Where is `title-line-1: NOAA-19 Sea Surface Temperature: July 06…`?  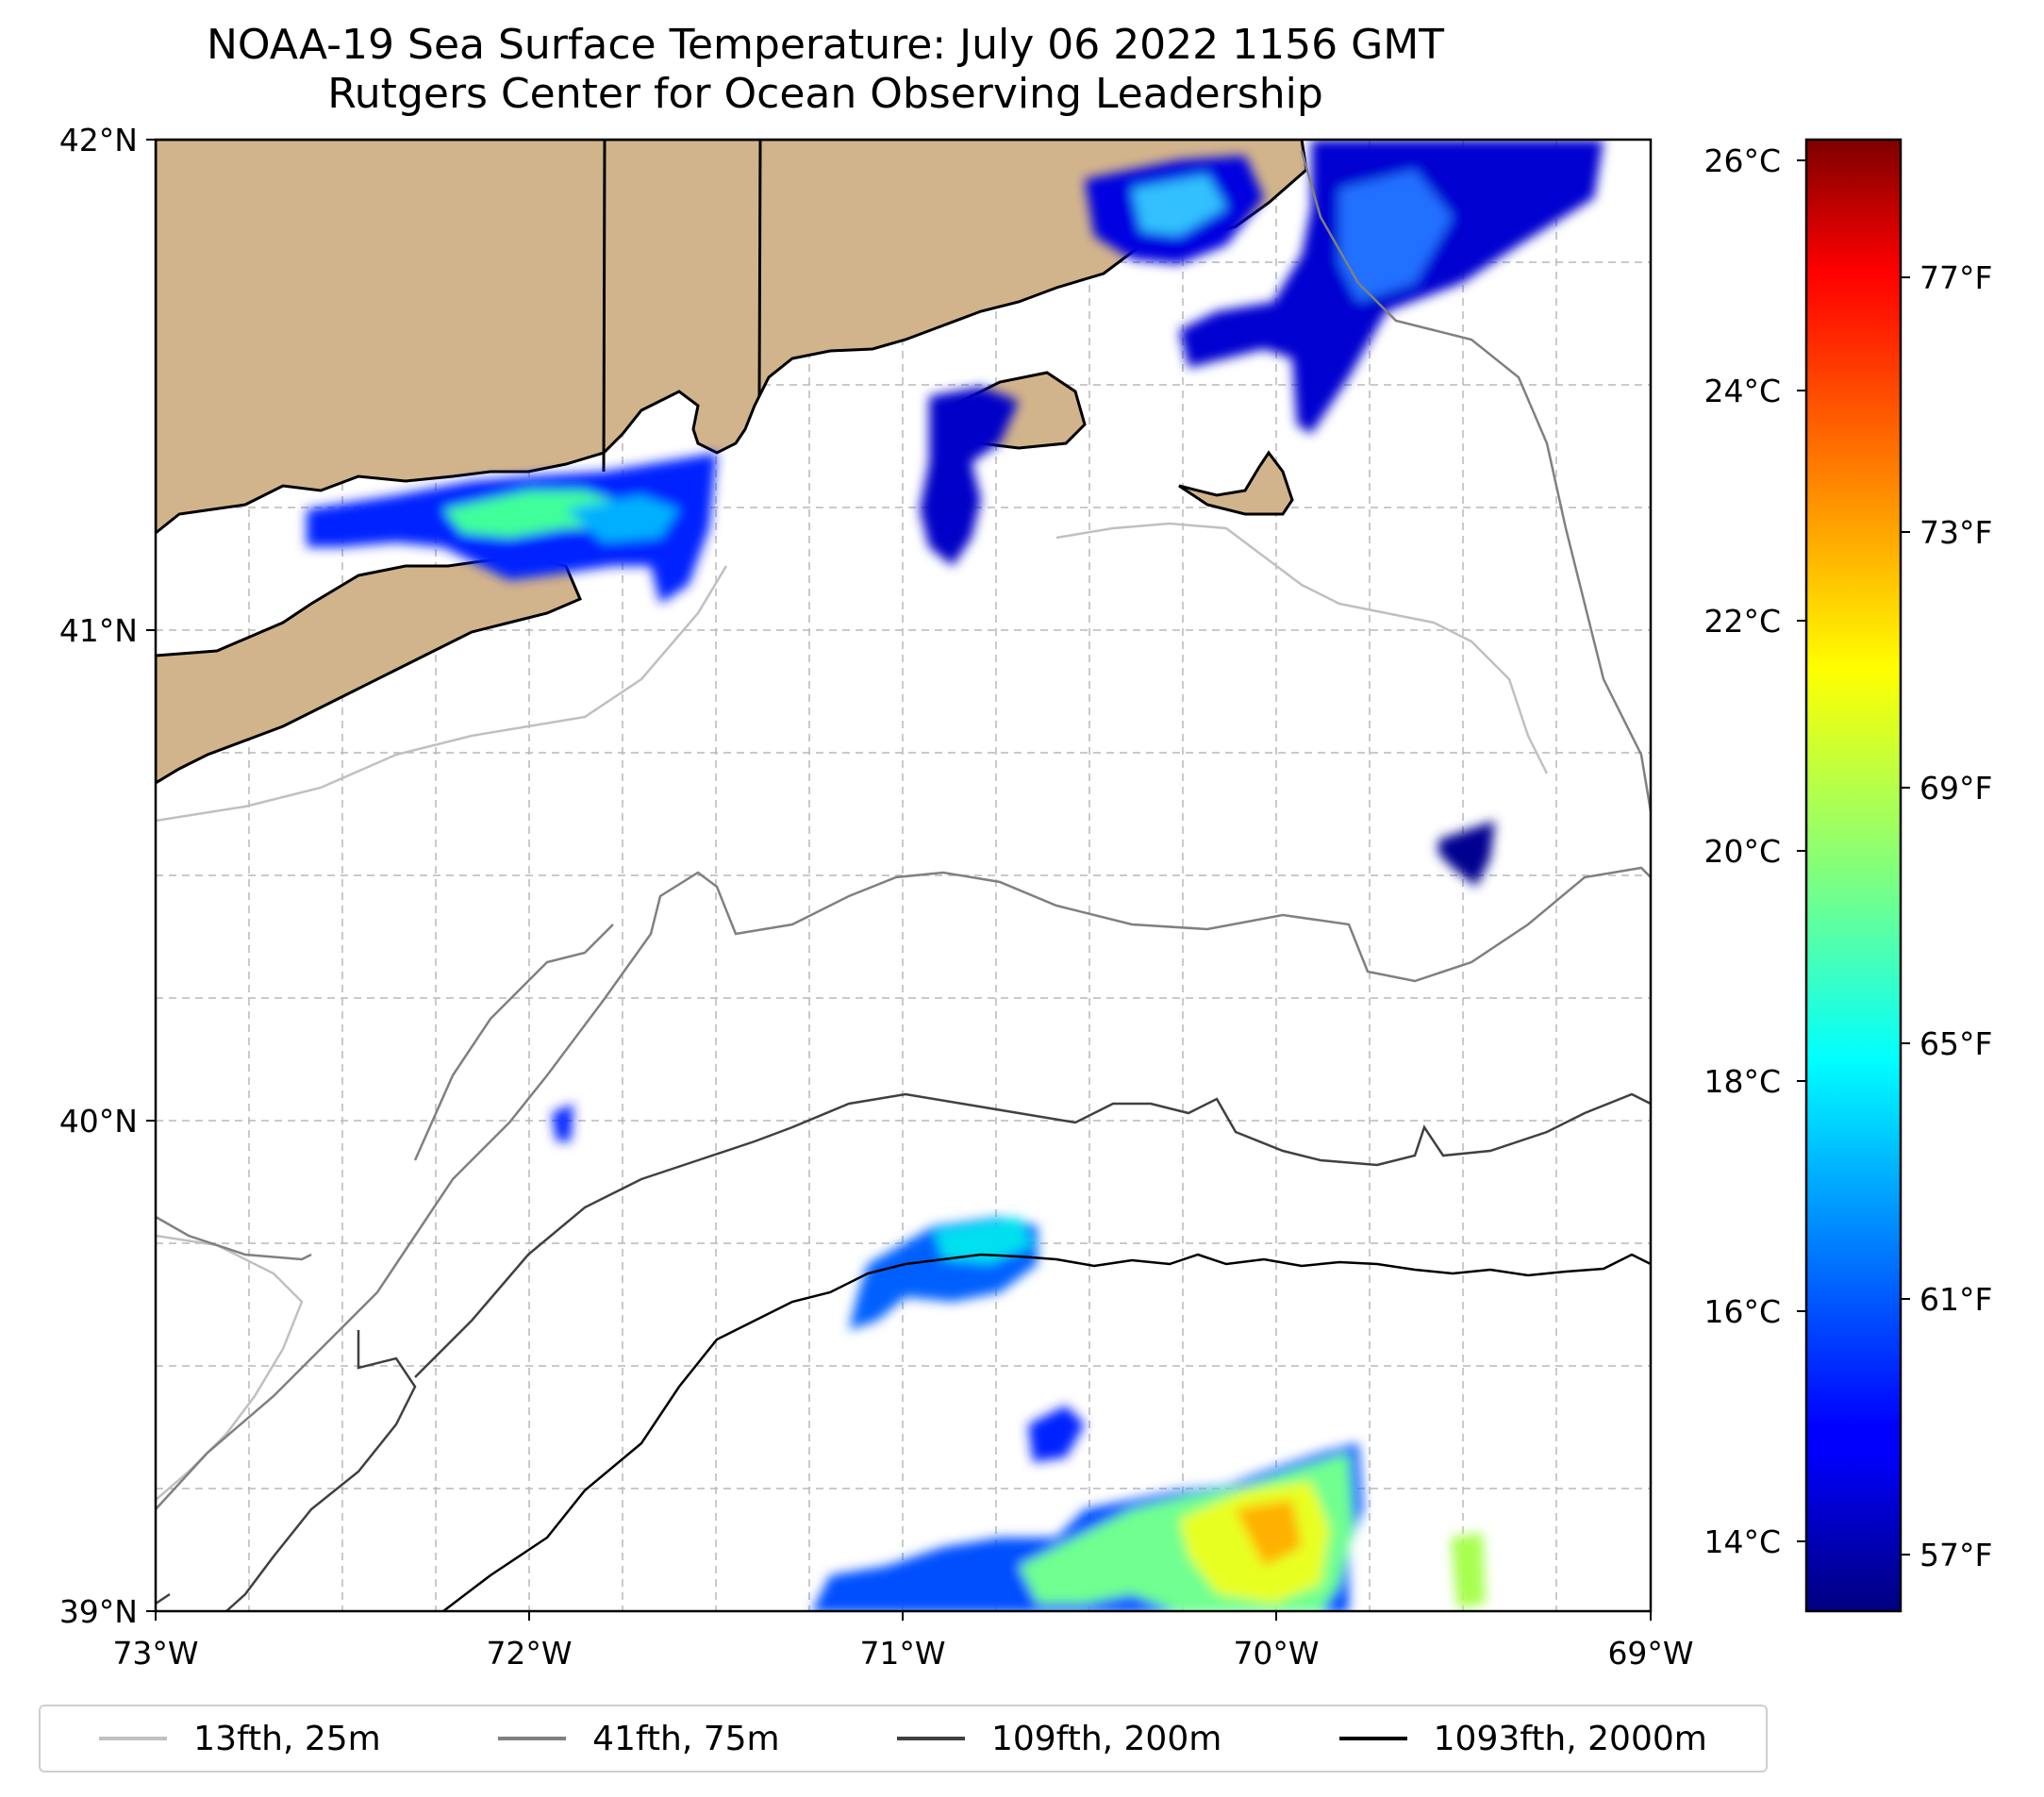
title-line-1: NOAA-19 Sea Surface Temperature: July 06… is located at coordinates (826, 45).